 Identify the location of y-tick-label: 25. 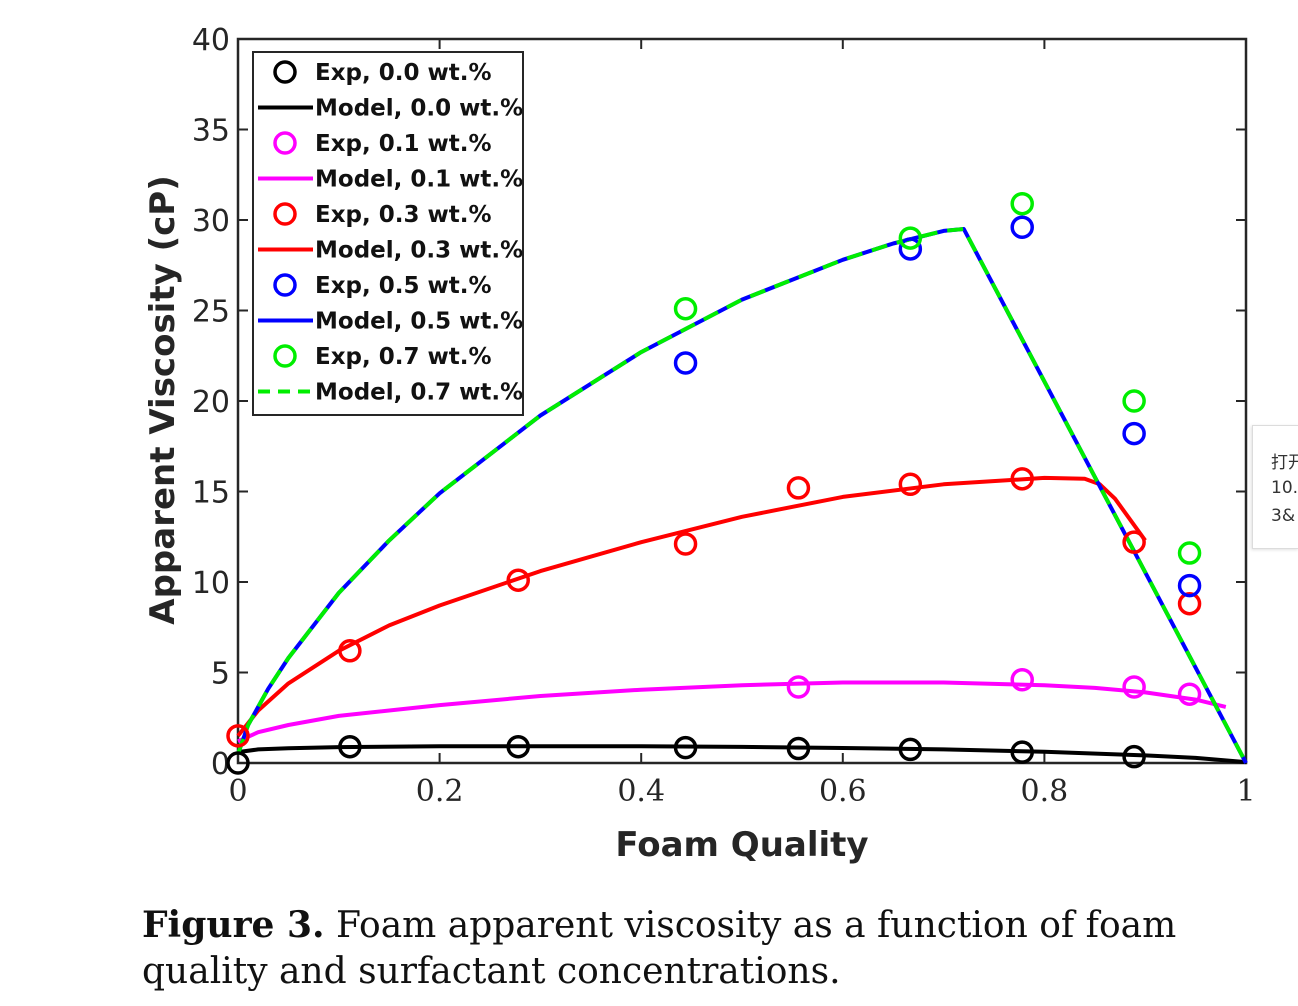
(211, 312).